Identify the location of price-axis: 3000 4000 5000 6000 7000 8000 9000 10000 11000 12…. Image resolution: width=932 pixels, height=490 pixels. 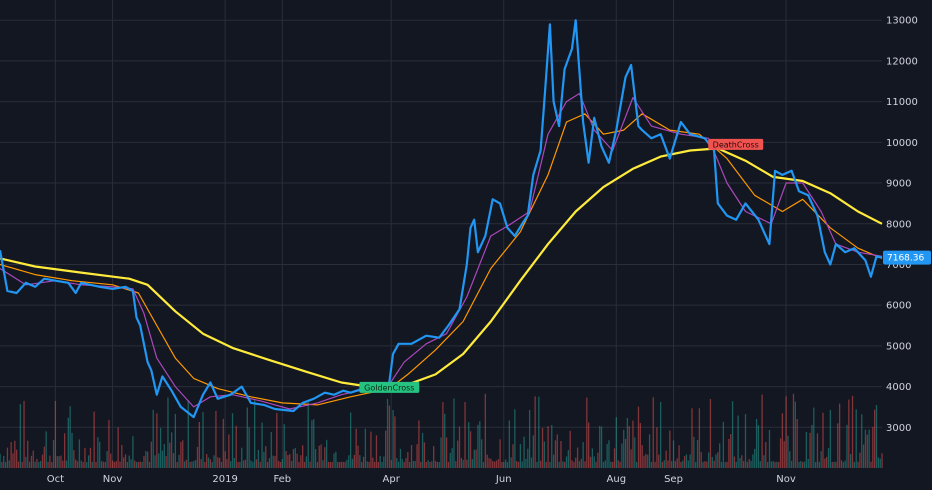
(902, 225).